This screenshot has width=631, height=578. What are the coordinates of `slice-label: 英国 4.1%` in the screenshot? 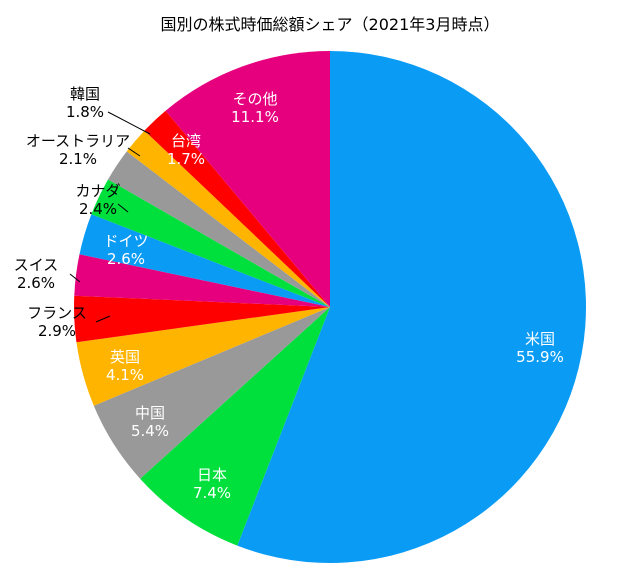 It's located at (125, 366).